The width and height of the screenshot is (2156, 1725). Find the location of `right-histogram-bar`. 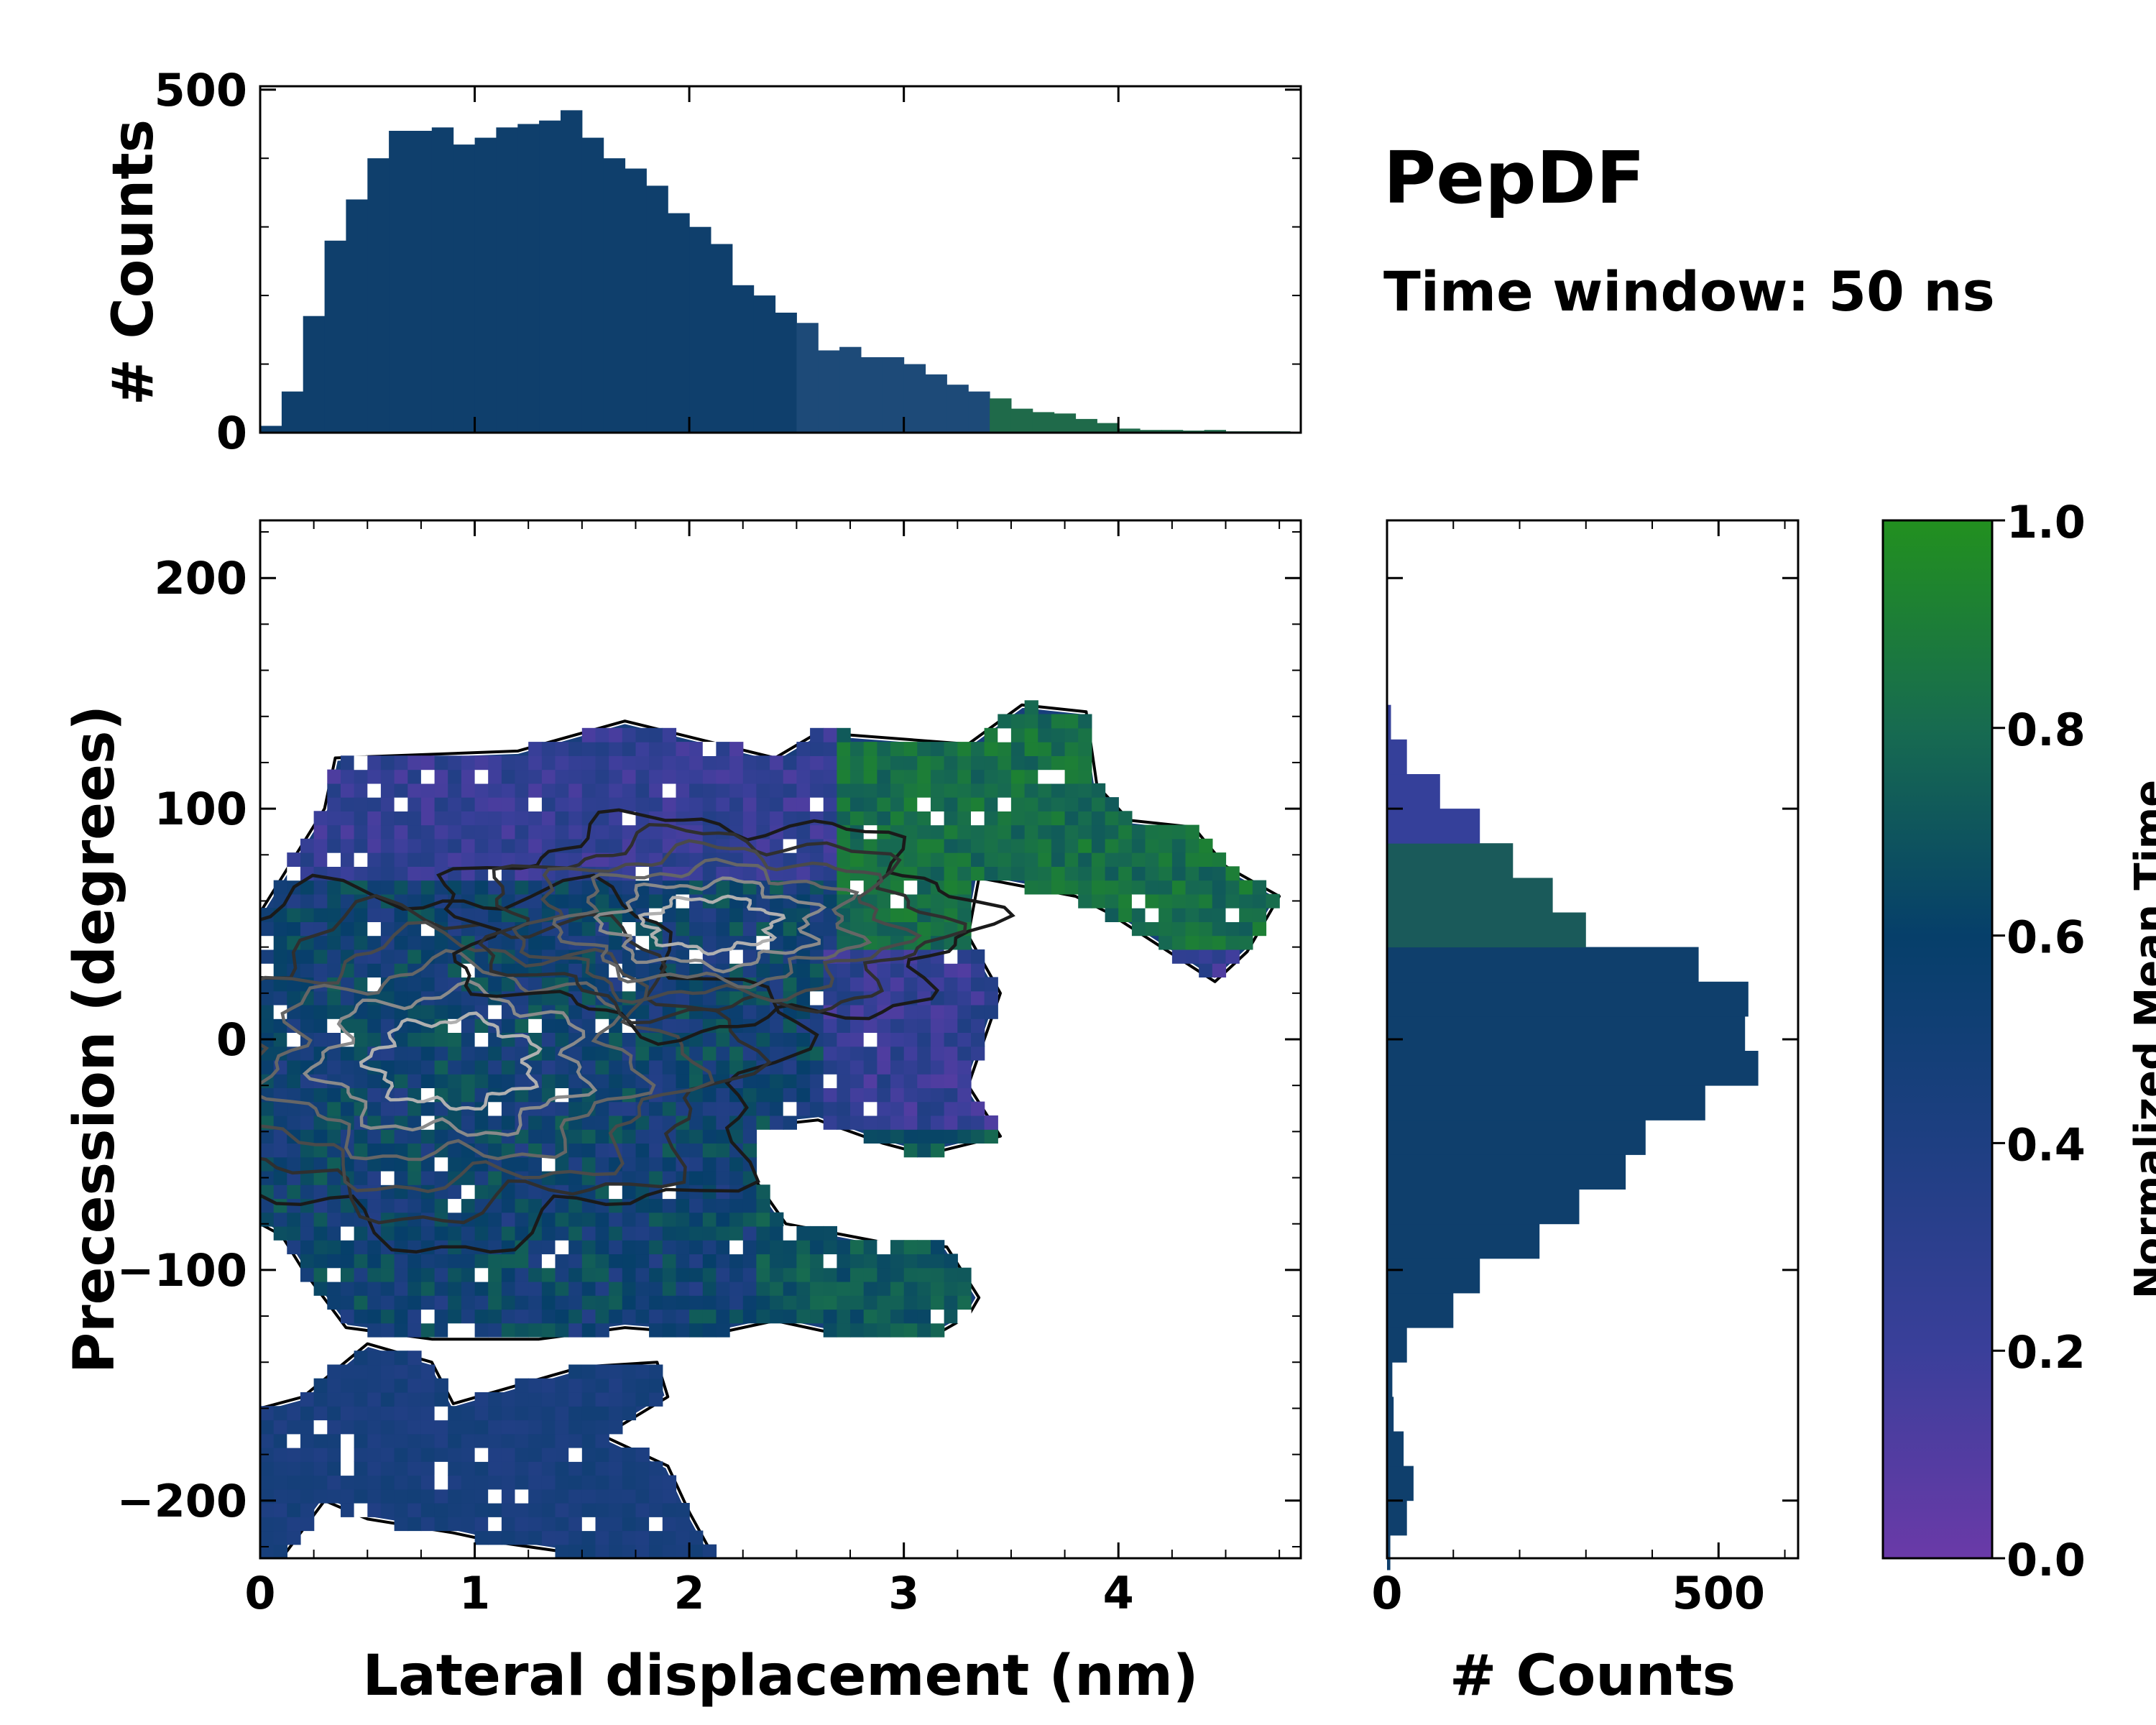

right-histogram-bar is located at coordinates (1566, 1034).